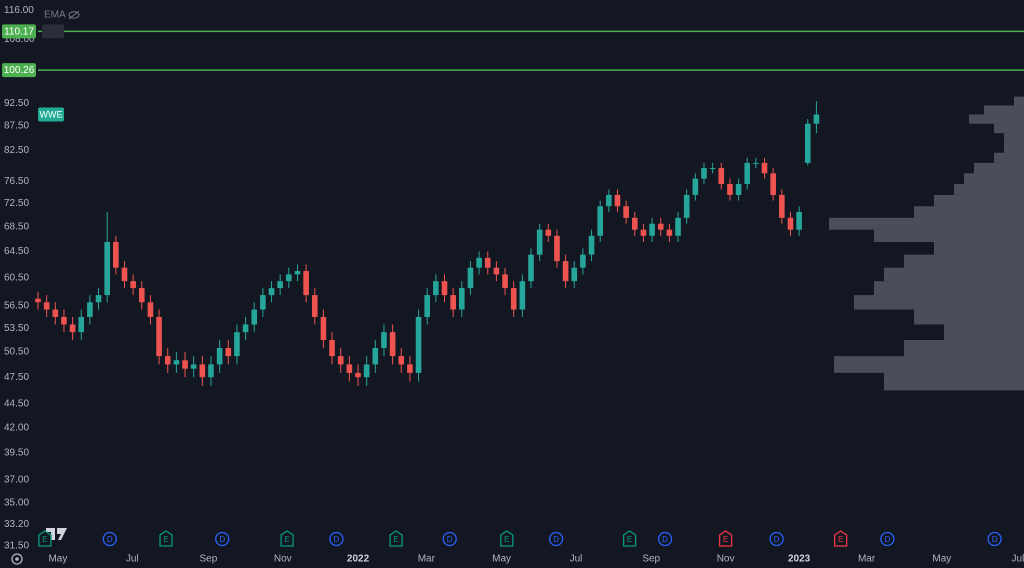 The width and height of the screenshot is (1024, 568). What do you see at coordinates (17, 559) in the screenshot?
I see `settings-icon` at bounding box center [17, 559].